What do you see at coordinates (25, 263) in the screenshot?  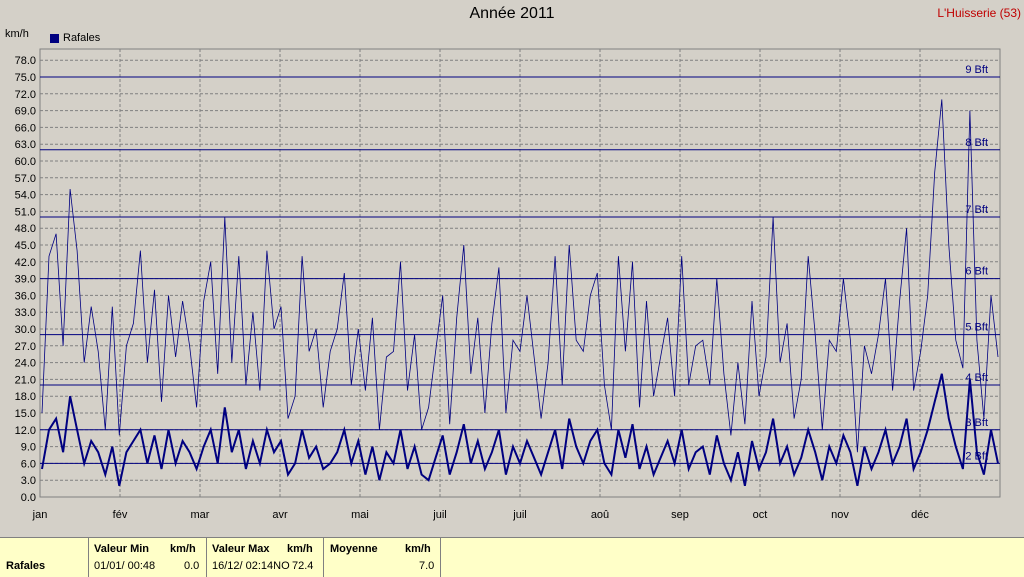 I see `y-tick-label: 42.0` at bounding box center [25, 263].